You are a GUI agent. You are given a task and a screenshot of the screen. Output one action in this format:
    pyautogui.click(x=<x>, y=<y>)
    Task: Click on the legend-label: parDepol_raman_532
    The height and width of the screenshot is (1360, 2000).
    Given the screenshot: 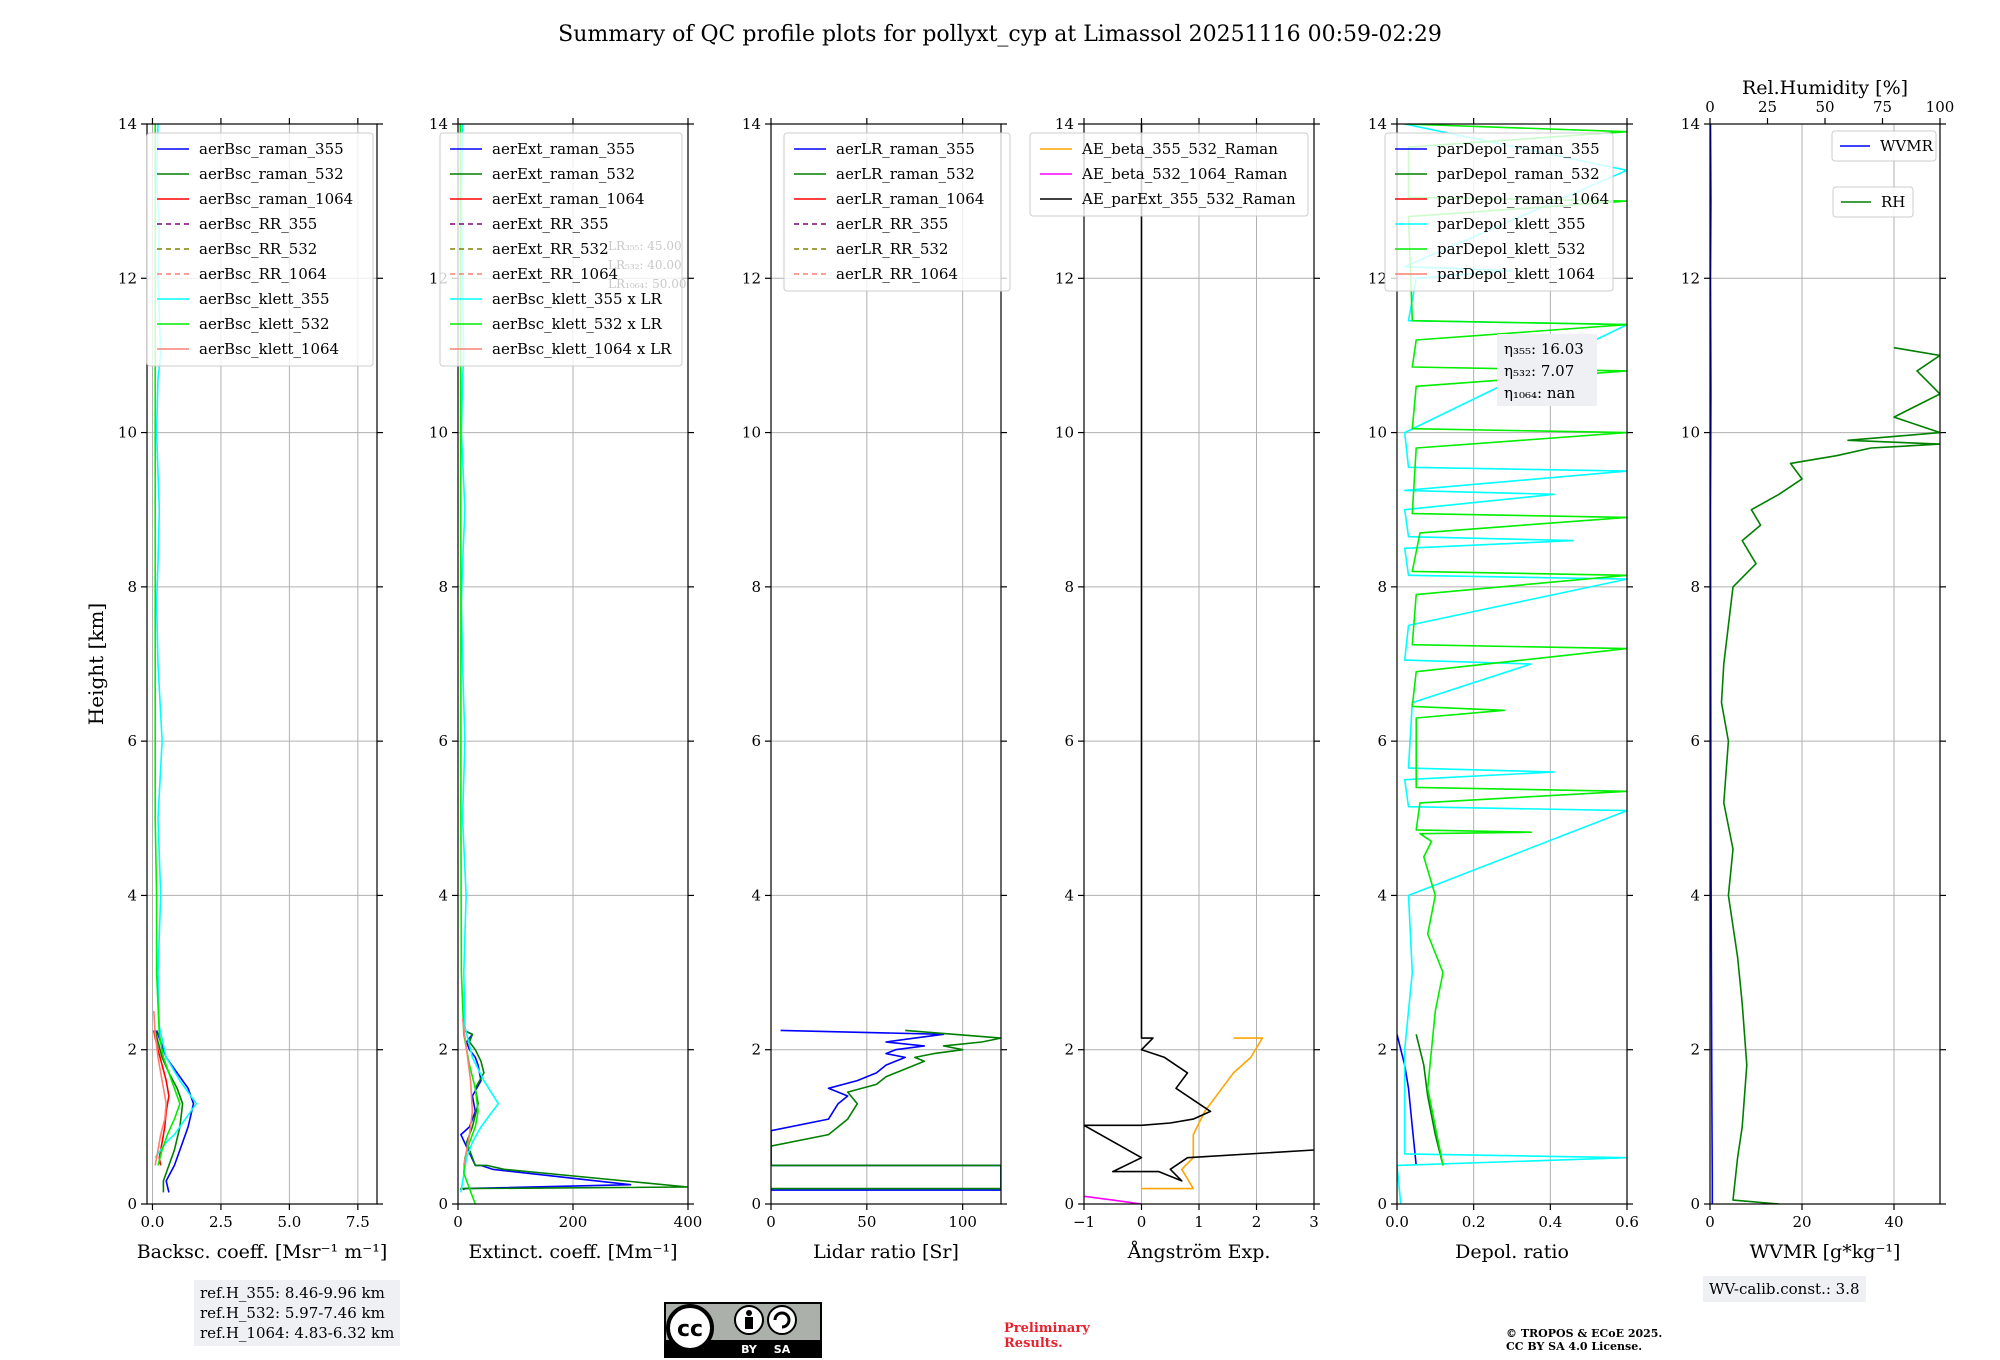 What is the action you would take?
    pyautogui.click(x=1518, y=174)
    